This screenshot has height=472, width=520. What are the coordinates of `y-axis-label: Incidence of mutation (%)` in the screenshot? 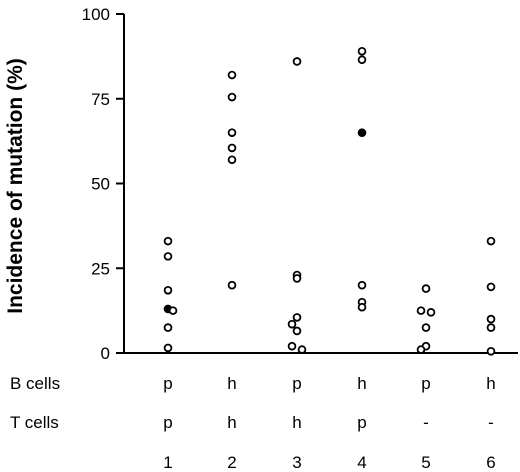 It's located at (15, 186).